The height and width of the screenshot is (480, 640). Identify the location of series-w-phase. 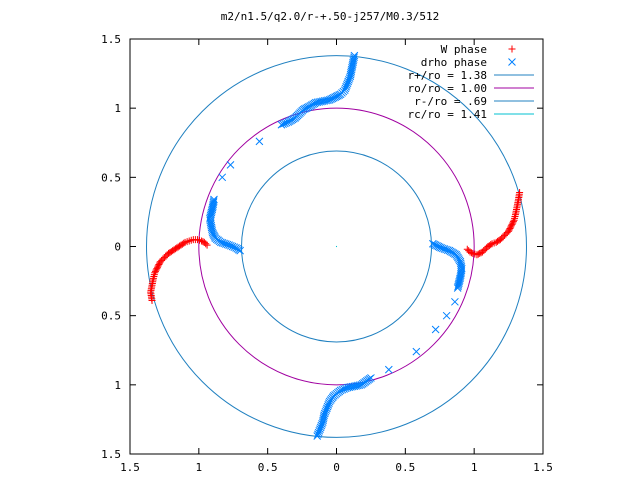
(335, 246).